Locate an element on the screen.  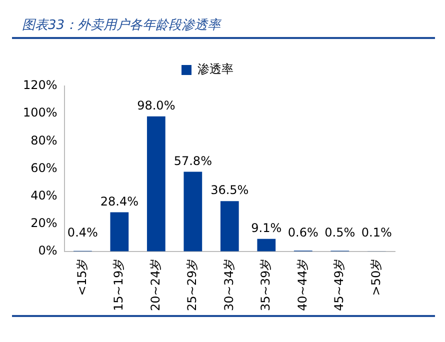
y-tick-label: 60% is located at coordinates (44, 167).